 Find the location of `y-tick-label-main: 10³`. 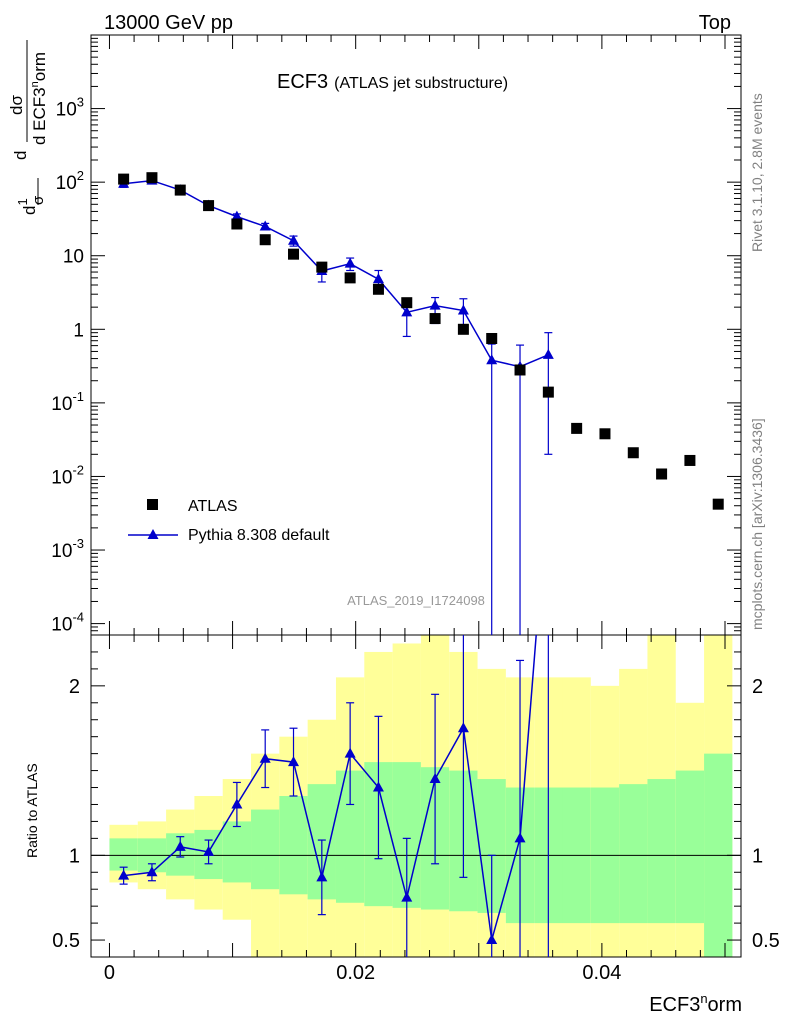

y-tick-label-main: 10³ is located at coordinates (70, 108).